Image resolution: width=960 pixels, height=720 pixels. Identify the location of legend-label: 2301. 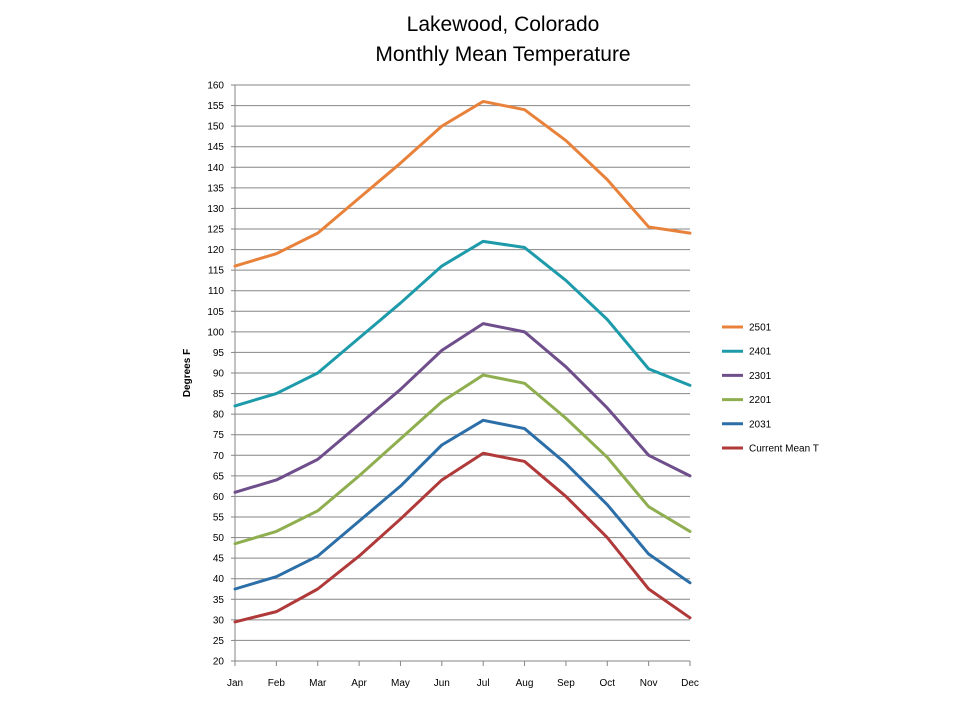
(760, 376).